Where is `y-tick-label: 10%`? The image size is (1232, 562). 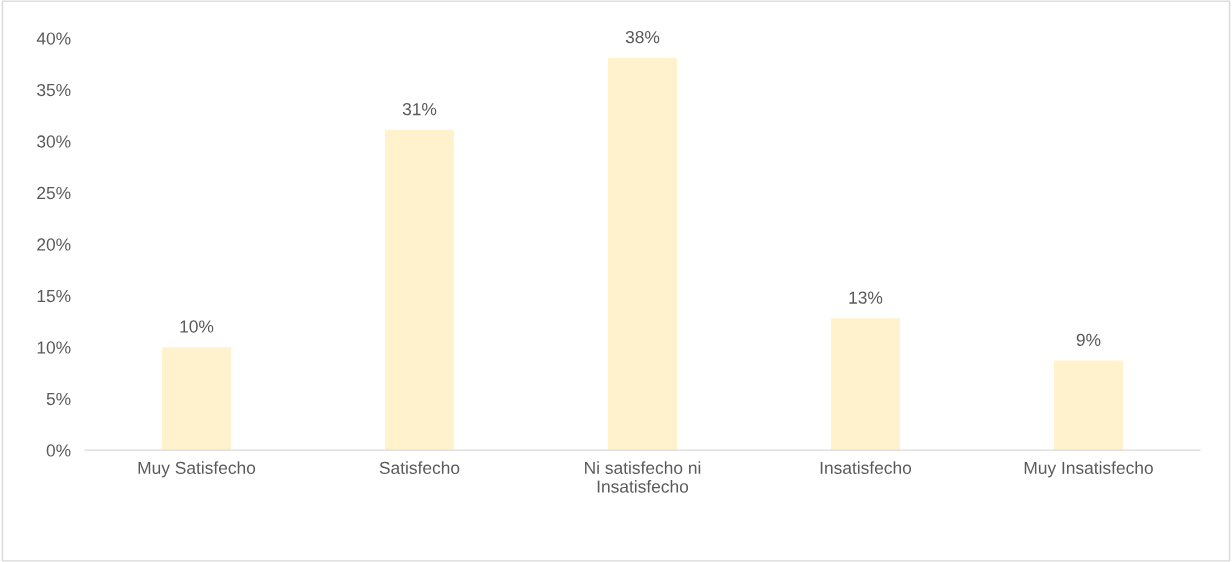
y-tick-label: 10% is located at coordinates (54, 347).